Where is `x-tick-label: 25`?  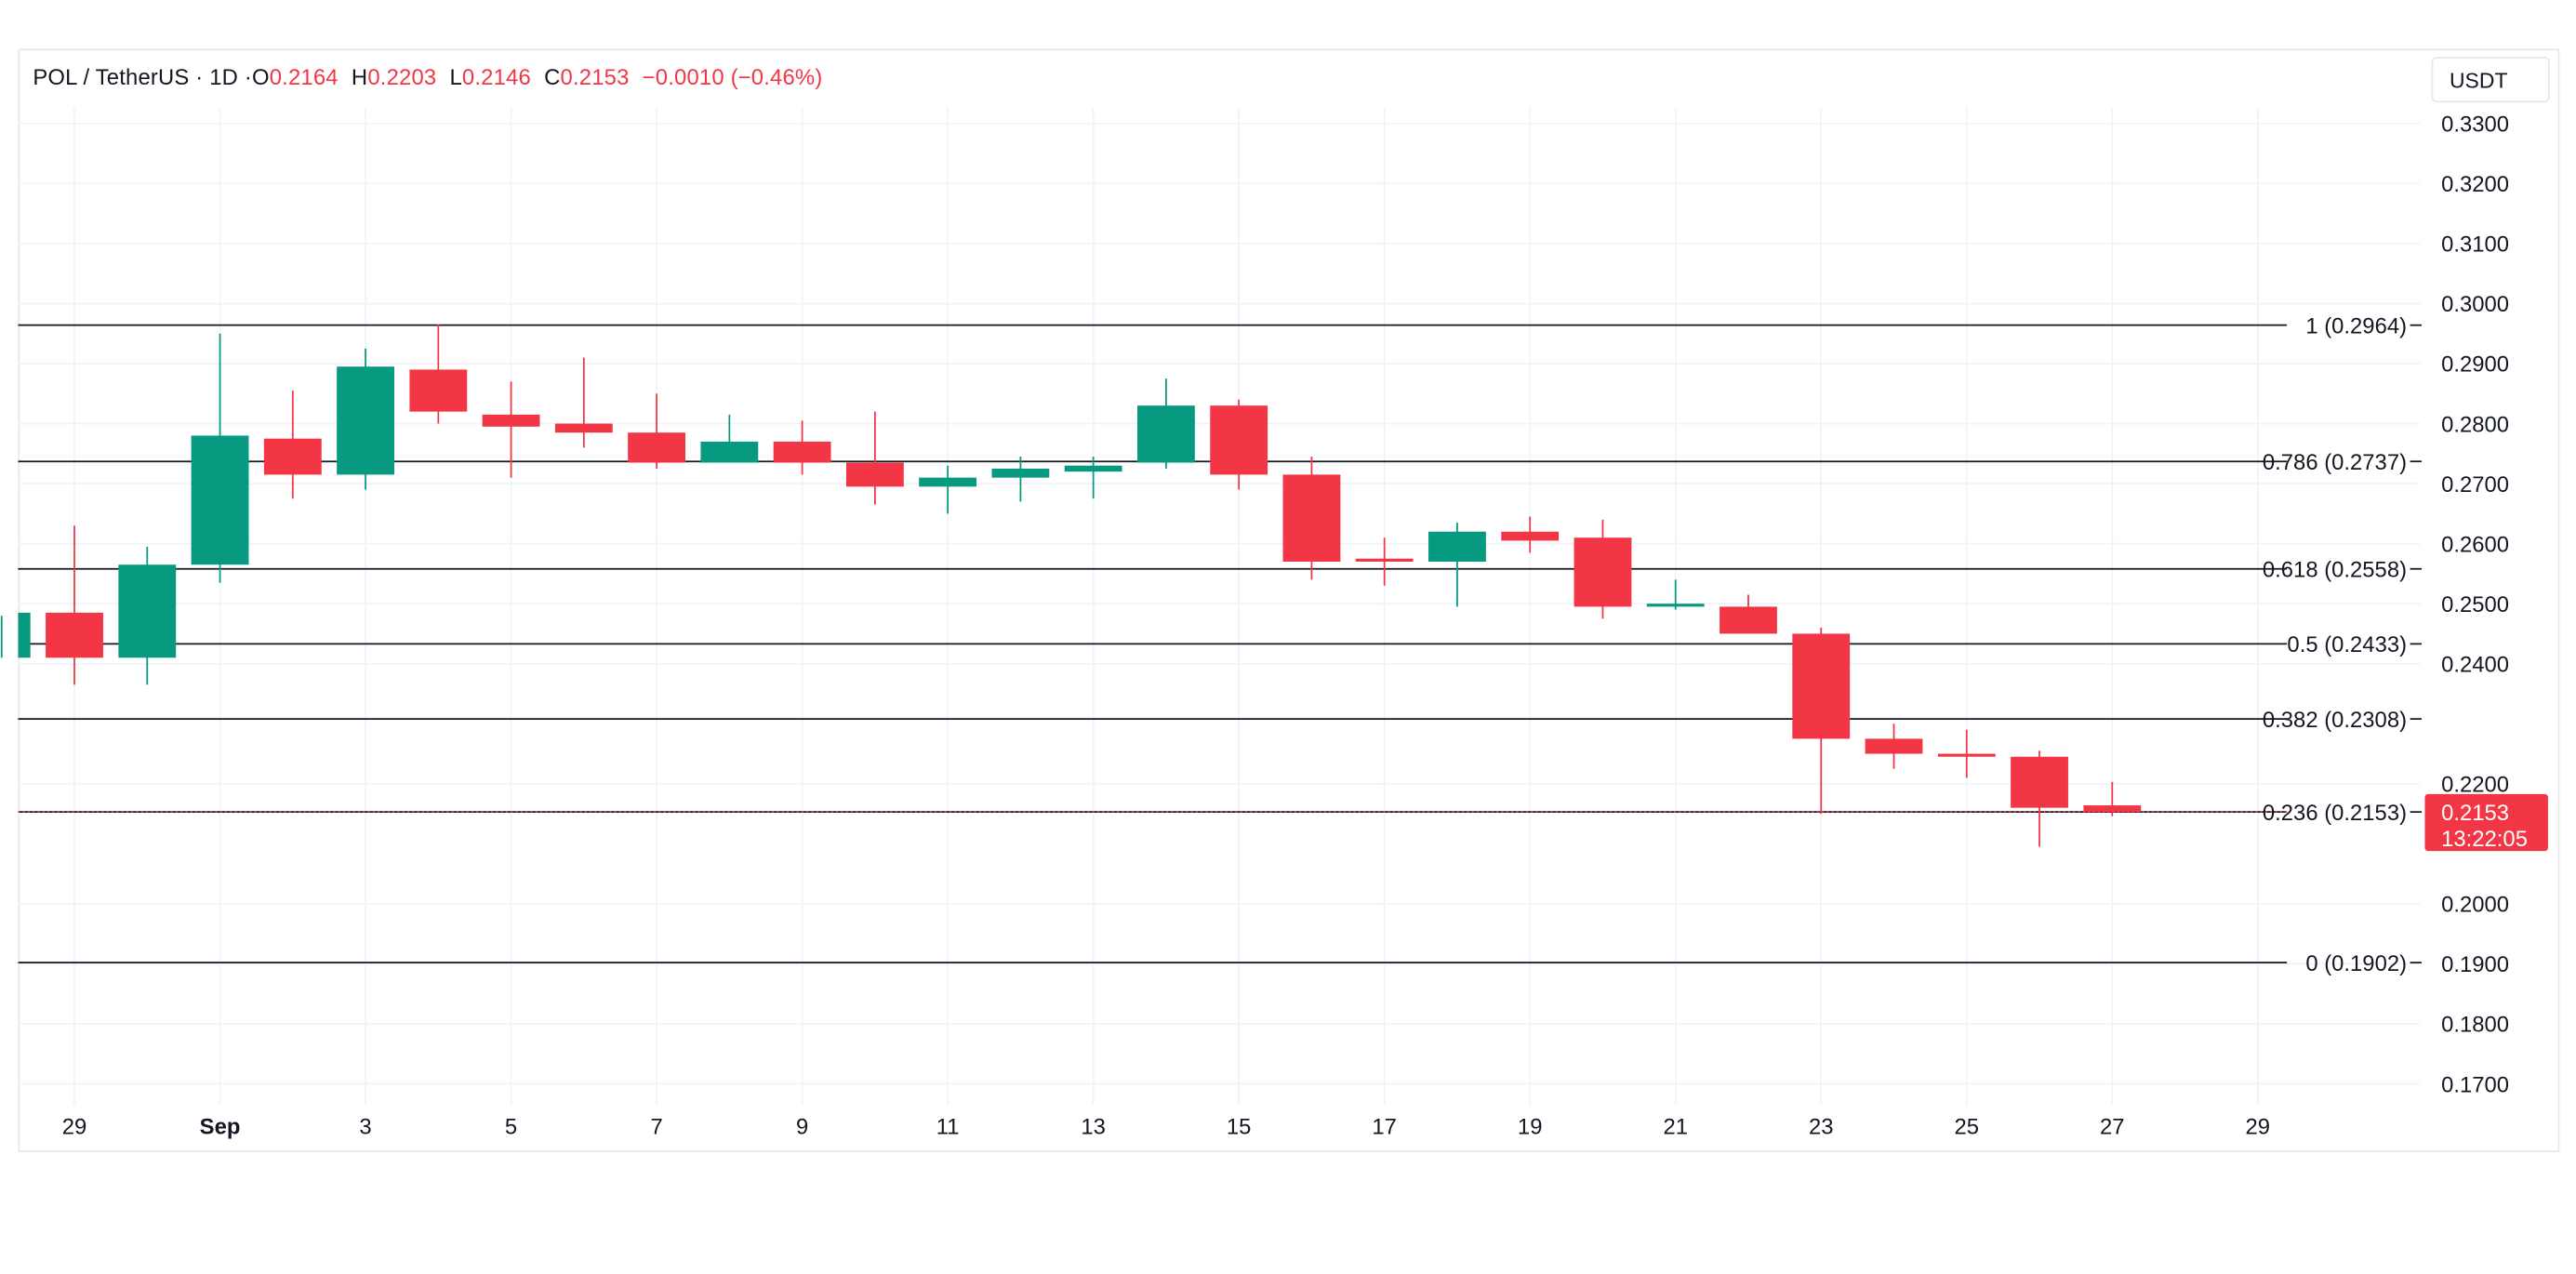 x-tick-label: 25 is located at coordinates (1967, 1128).